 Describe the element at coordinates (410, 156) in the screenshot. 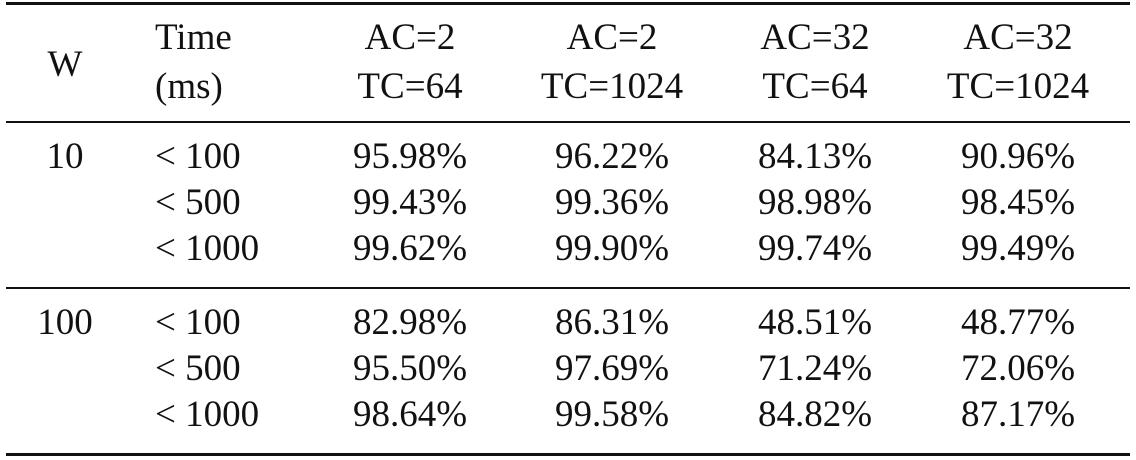

I see `value-cell: 95.98%` at that location.